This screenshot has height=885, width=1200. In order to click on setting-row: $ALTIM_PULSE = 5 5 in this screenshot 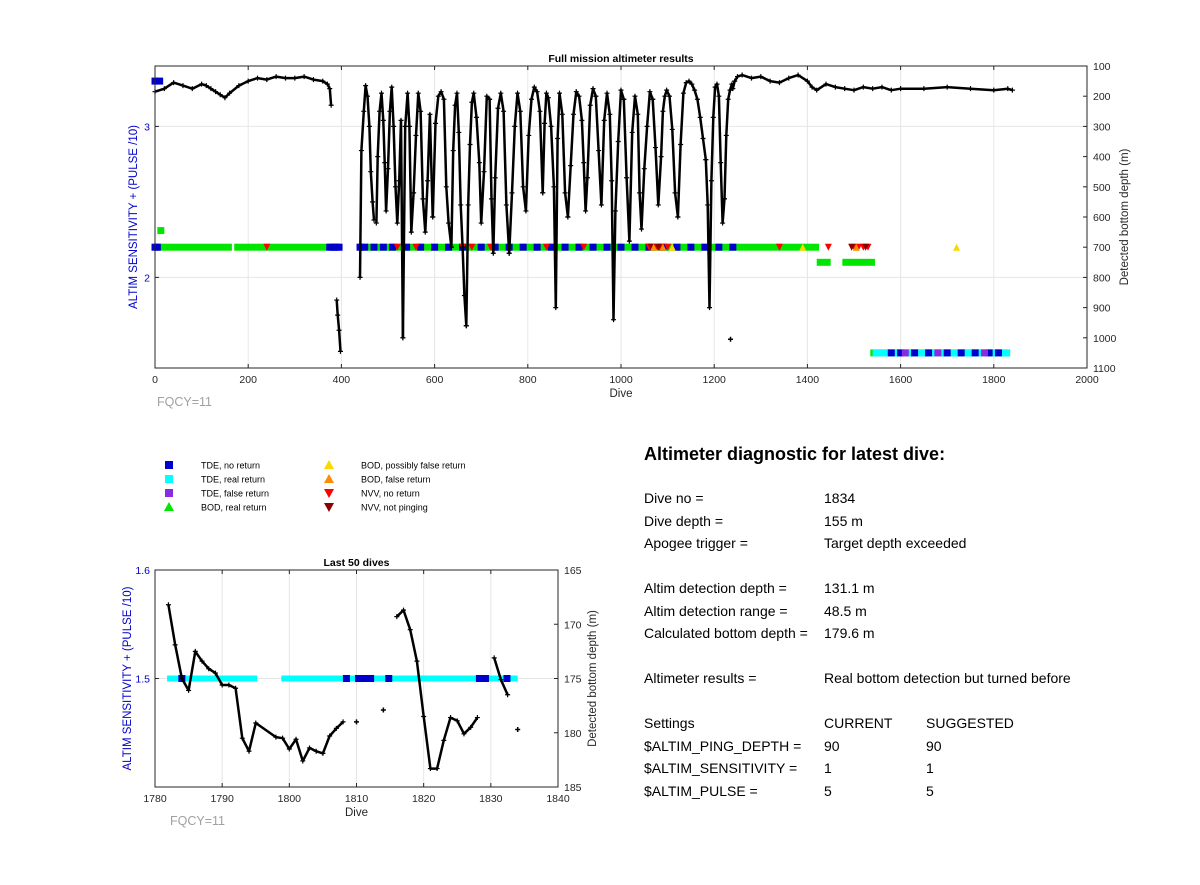, I will do `click(914, 791)`.